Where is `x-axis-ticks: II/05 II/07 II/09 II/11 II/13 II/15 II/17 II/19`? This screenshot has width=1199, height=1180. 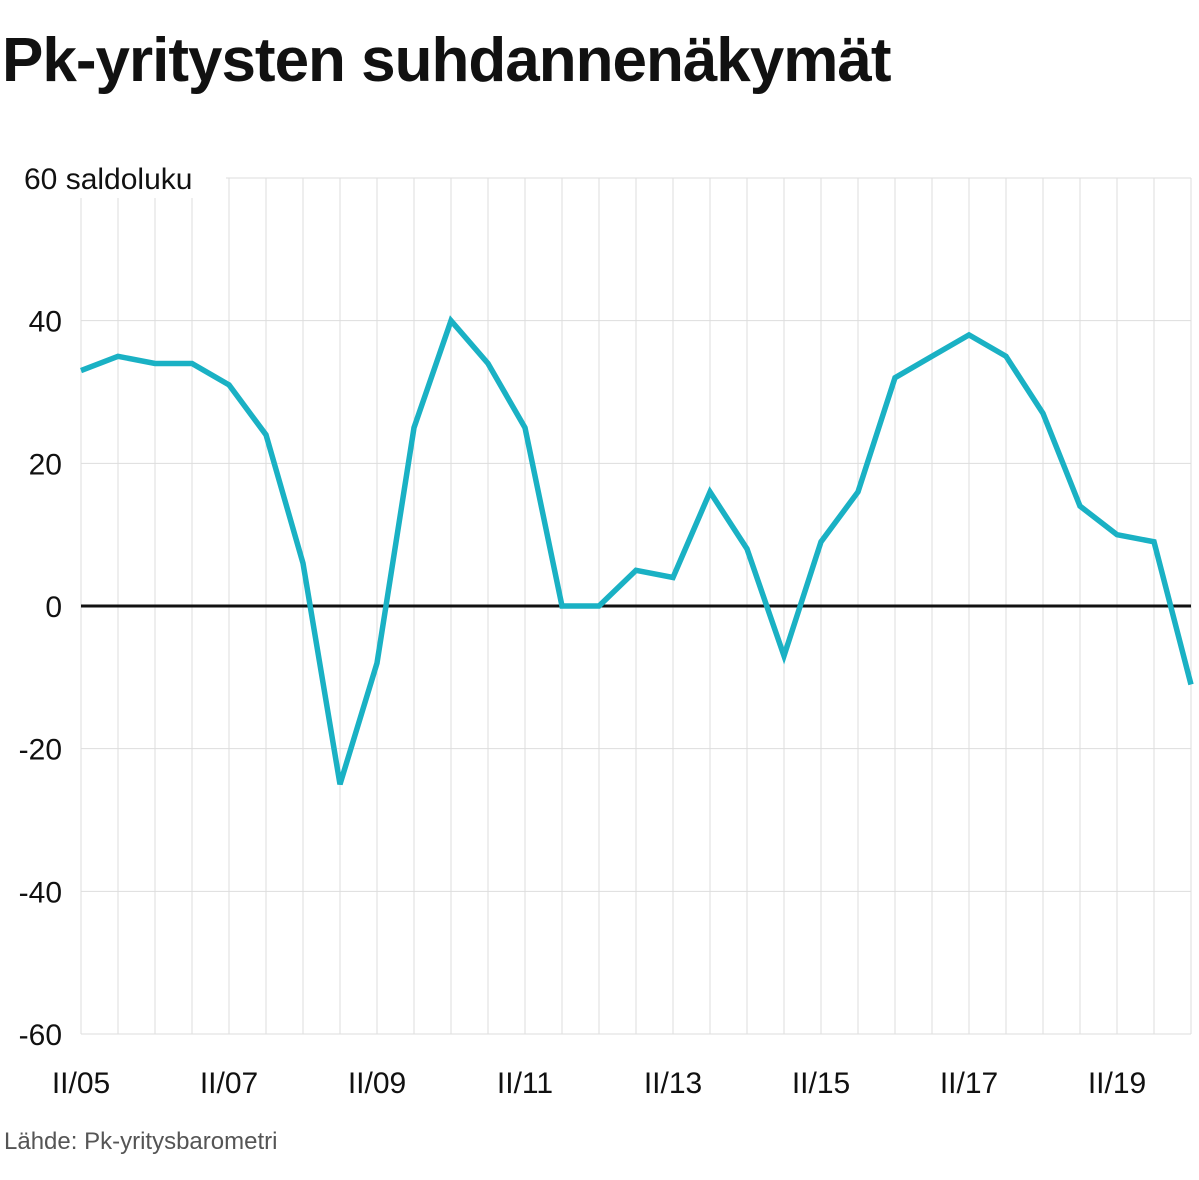
x-axis-ticks: II/05 II/07 II/09 II/11 II/13 II/15 II/17 II/19 is located at coordinates (599, 1083).